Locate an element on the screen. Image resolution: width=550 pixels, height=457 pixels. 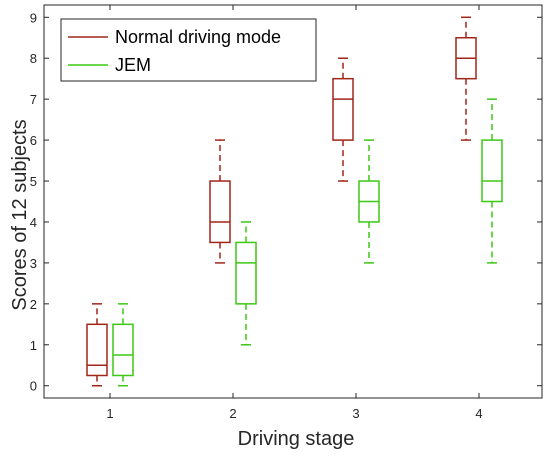
y-tick-label: 8 is located at coordinates (33, 58).